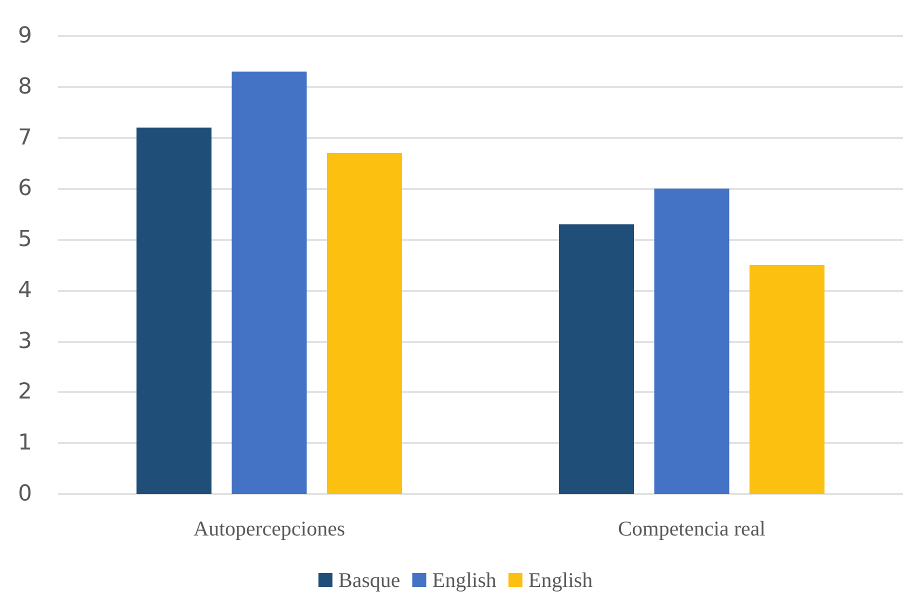 This screenshot has width=911, height=603. I want to click on y-tick-label: 2, so click(25, 392).